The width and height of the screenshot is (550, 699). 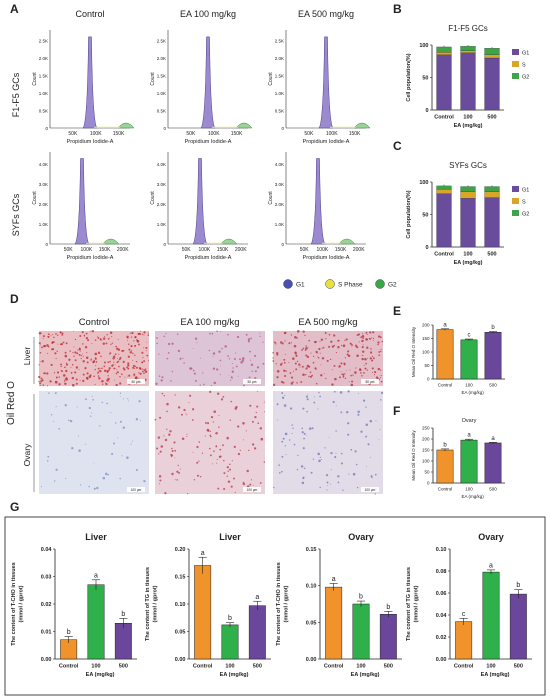 What do you see at coordinates (282, 244) in the screenshot?
I see `tick-label: 0` at bounding box center [282, 244].